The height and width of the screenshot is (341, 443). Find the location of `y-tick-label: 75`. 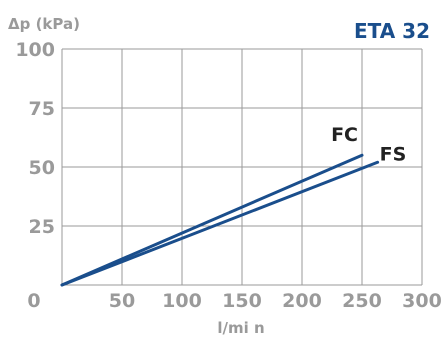

y-tick-label: 75 is located at coordinates (42, 109).